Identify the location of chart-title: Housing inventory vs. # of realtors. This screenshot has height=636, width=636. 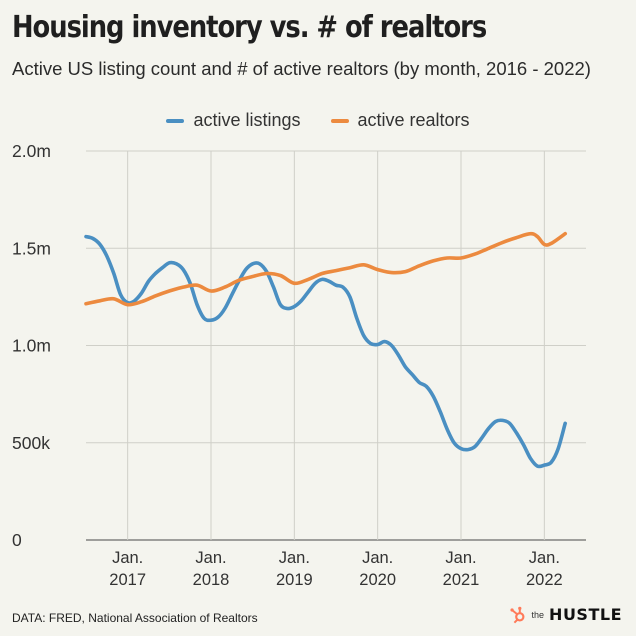
(249, 27).